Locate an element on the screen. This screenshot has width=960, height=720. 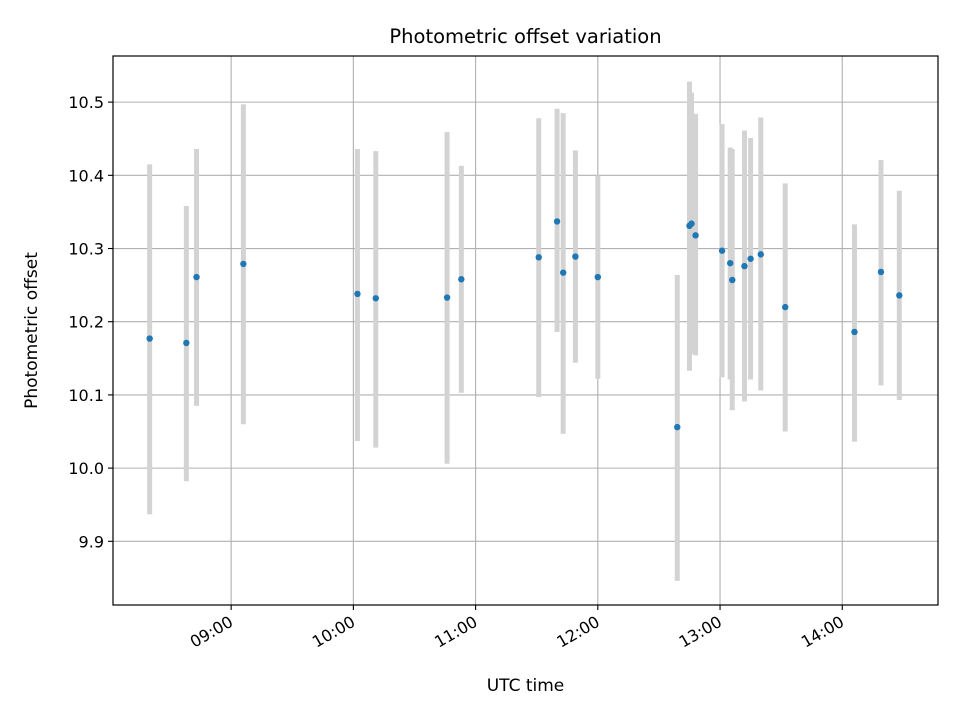
y-tick-label: 10.4 is located at coordinates (86, 175).